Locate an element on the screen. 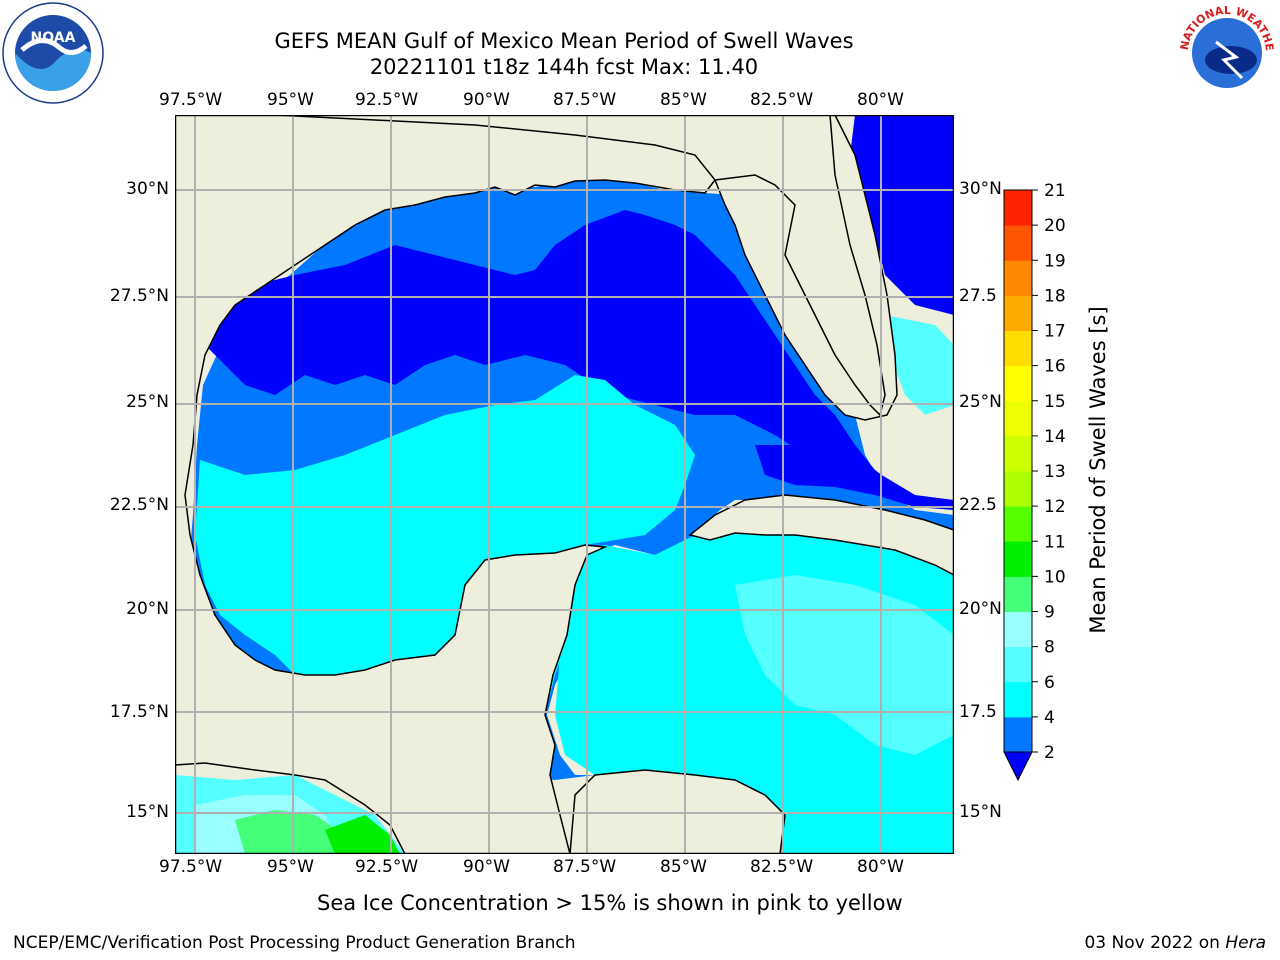 This screenshot has width=1280, height=960. colorbar-tick-label: 20 is located at coordinates (1055, 226).